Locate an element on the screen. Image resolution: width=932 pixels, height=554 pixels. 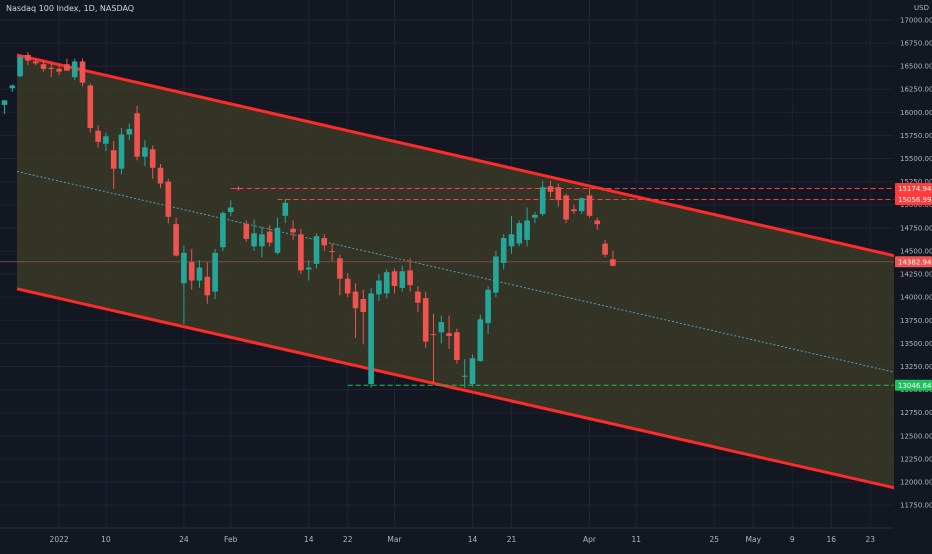
price-tick-label: 13750.00 is located at coordinates (916, 321).